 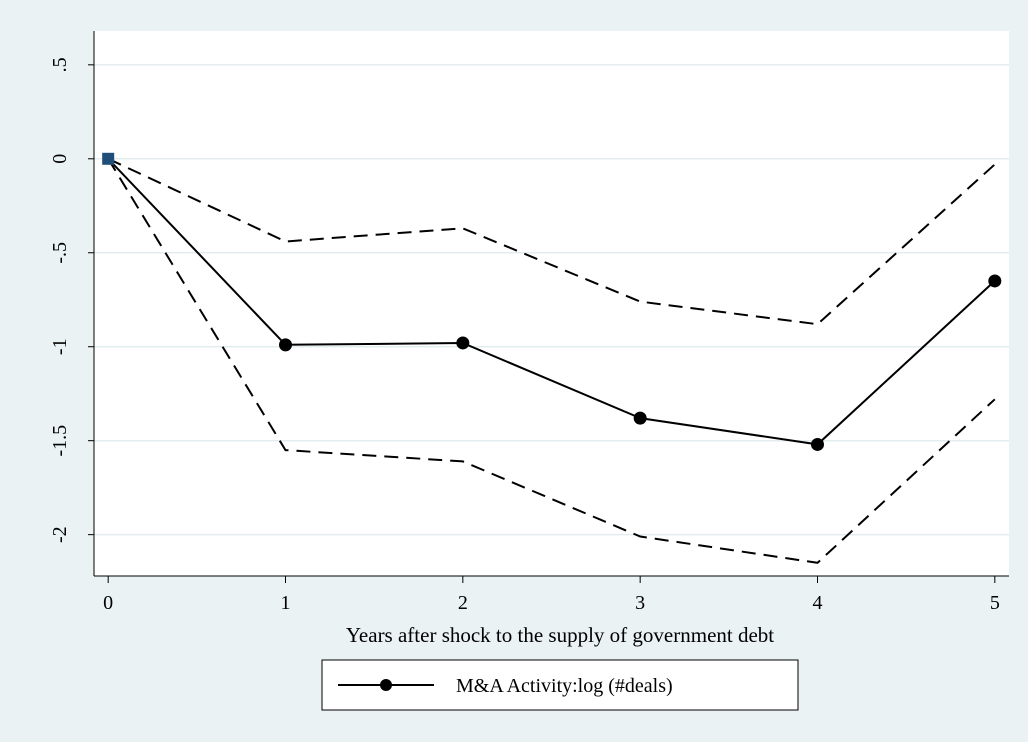 I want to click on y-tick-label: -1, so click(x=60, y=346).